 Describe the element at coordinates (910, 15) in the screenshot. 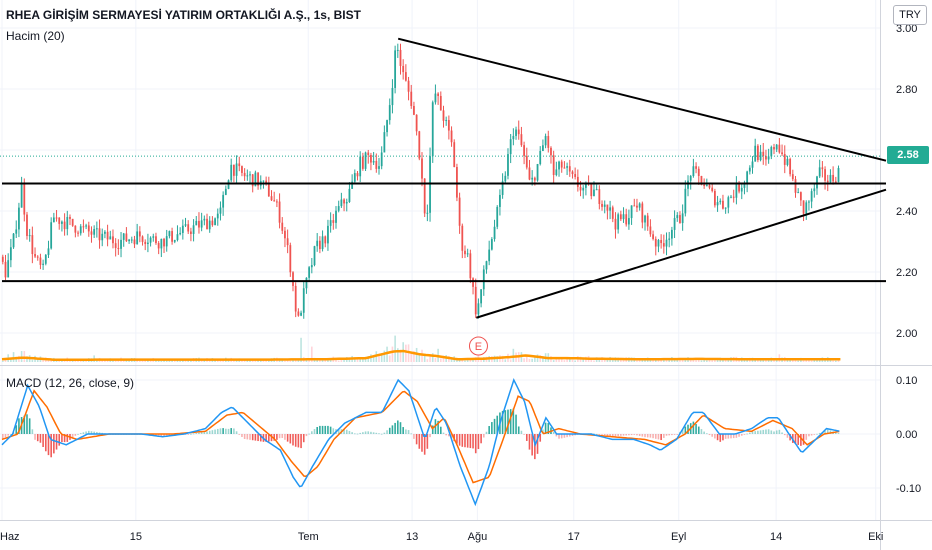

I see `currency-badge: TRY` at that location.